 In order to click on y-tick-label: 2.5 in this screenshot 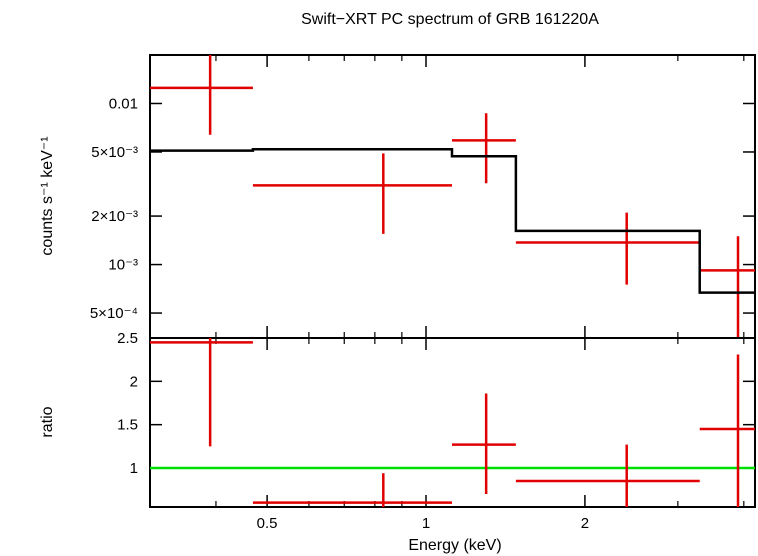, I will do `click(127, 338)`.